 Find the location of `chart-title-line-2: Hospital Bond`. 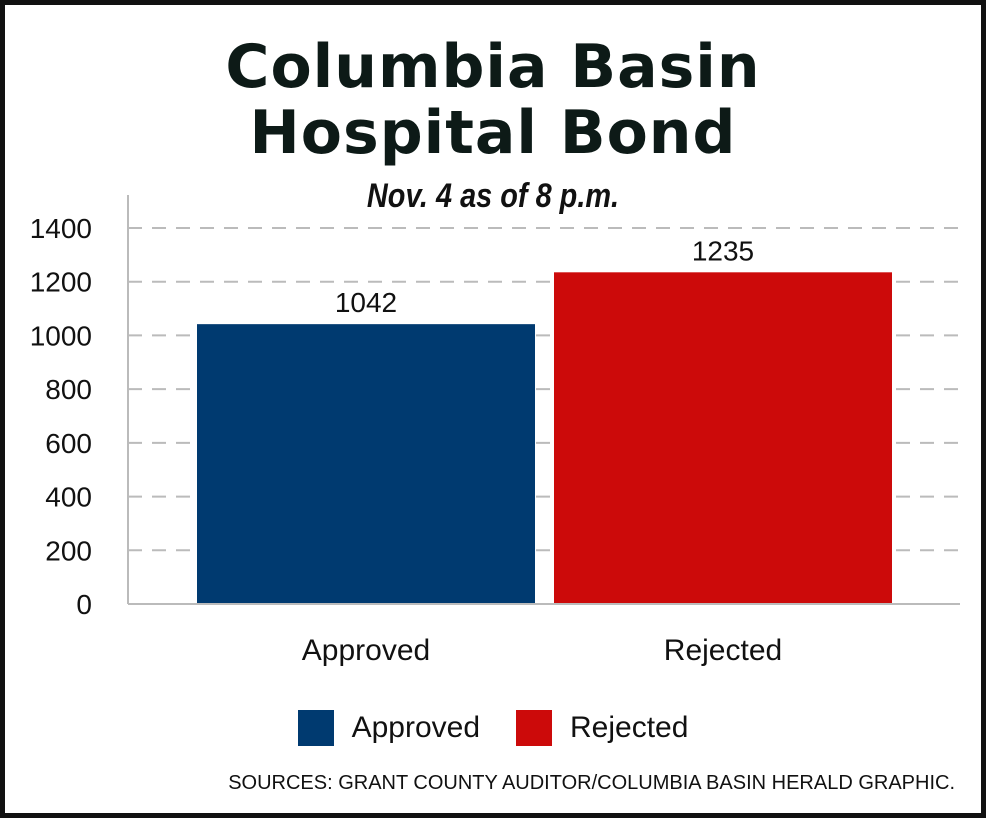

chart-title-line-2: Hospital Bond is located at coordinates (493, 133).